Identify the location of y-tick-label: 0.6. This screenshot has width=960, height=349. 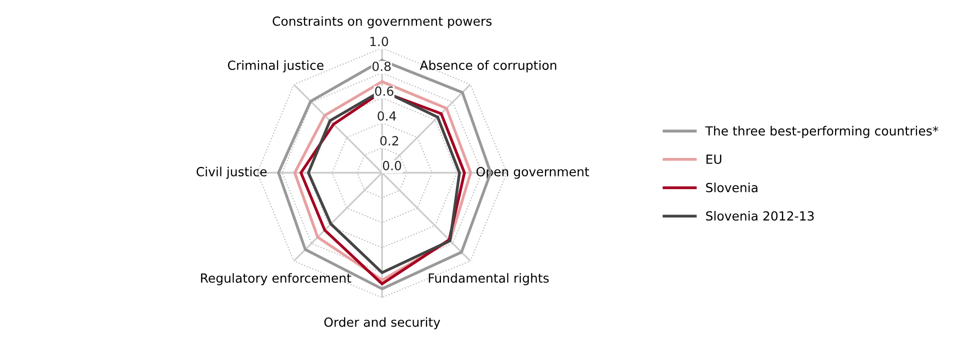
(384, 91).